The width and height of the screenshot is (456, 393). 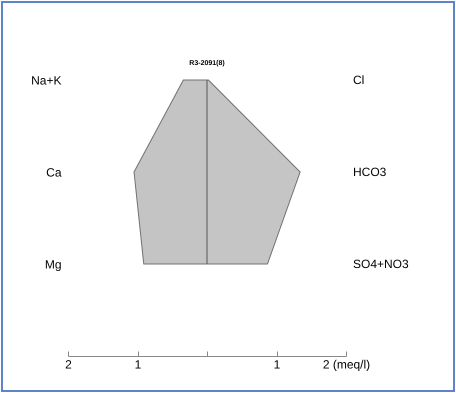 I want to click on y-tick-label: Na+K, so click(x=46, y=81).